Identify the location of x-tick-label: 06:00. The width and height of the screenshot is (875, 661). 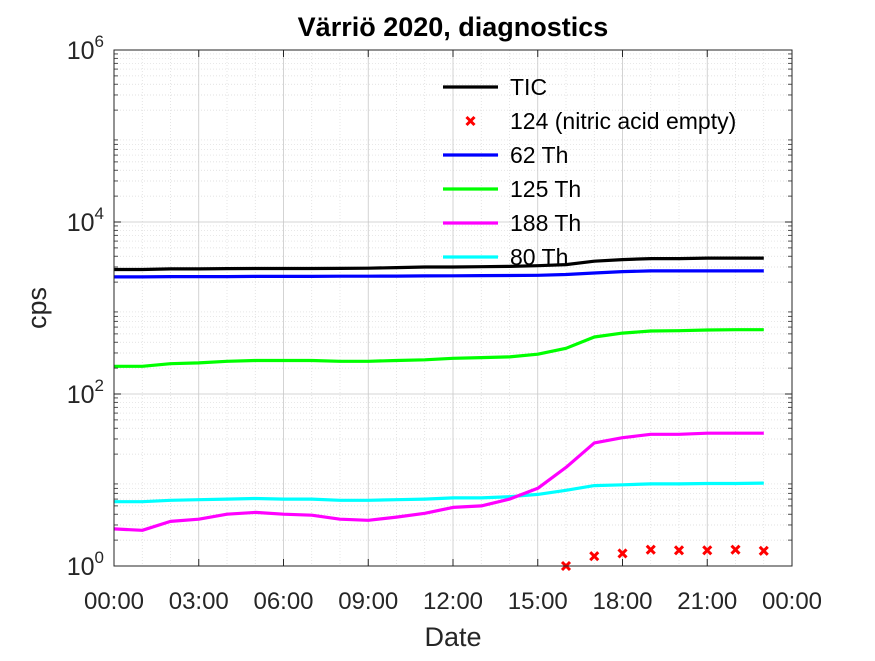
(283, 601).